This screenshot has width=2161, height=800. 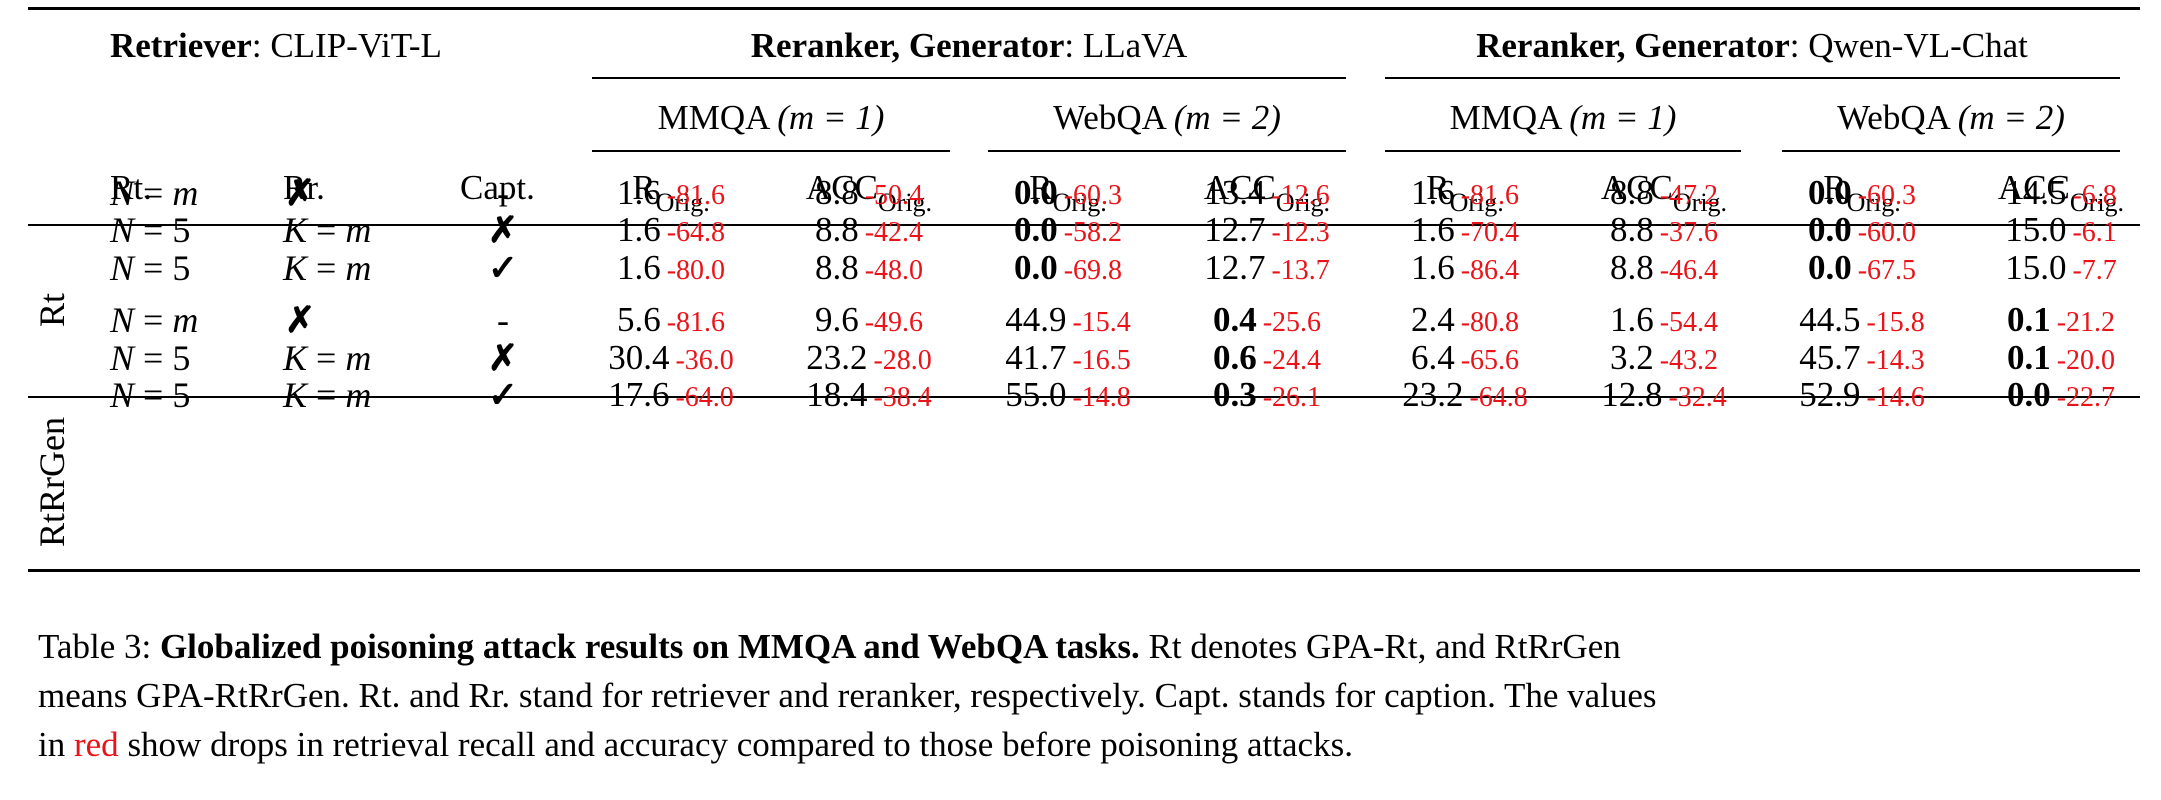 I want to click on cell-value: 41.7, so click(x=1036, y=357).